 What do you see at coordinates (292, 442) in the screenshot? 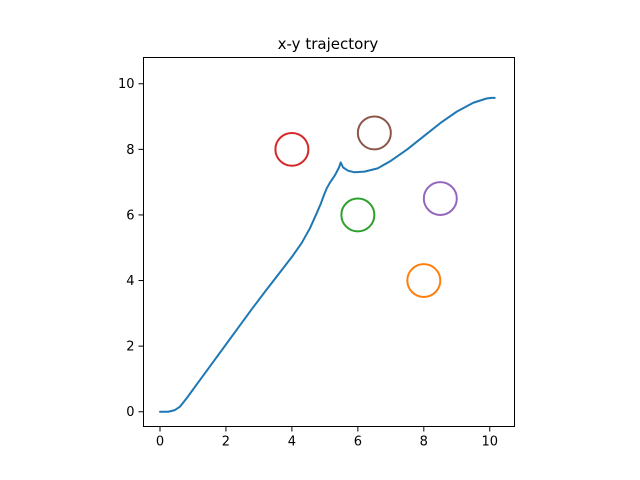
I see `x-tick-label: 4` at bounding box center [292, 442].